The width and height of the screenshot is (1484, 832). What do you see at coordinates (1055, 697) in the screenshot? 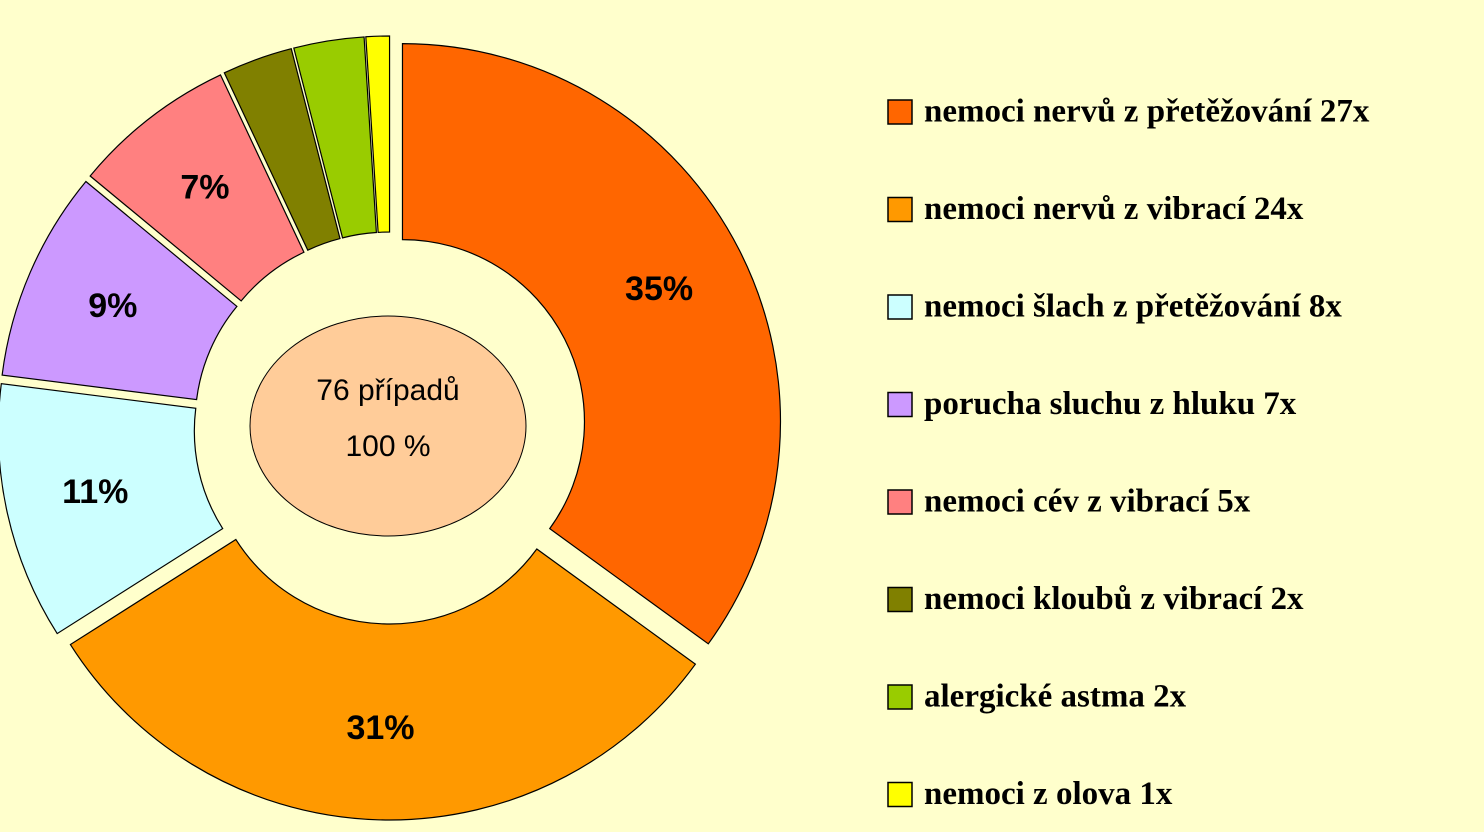
I see `legend-label: alergické astma 2x` at bounding box center [1055, 697].